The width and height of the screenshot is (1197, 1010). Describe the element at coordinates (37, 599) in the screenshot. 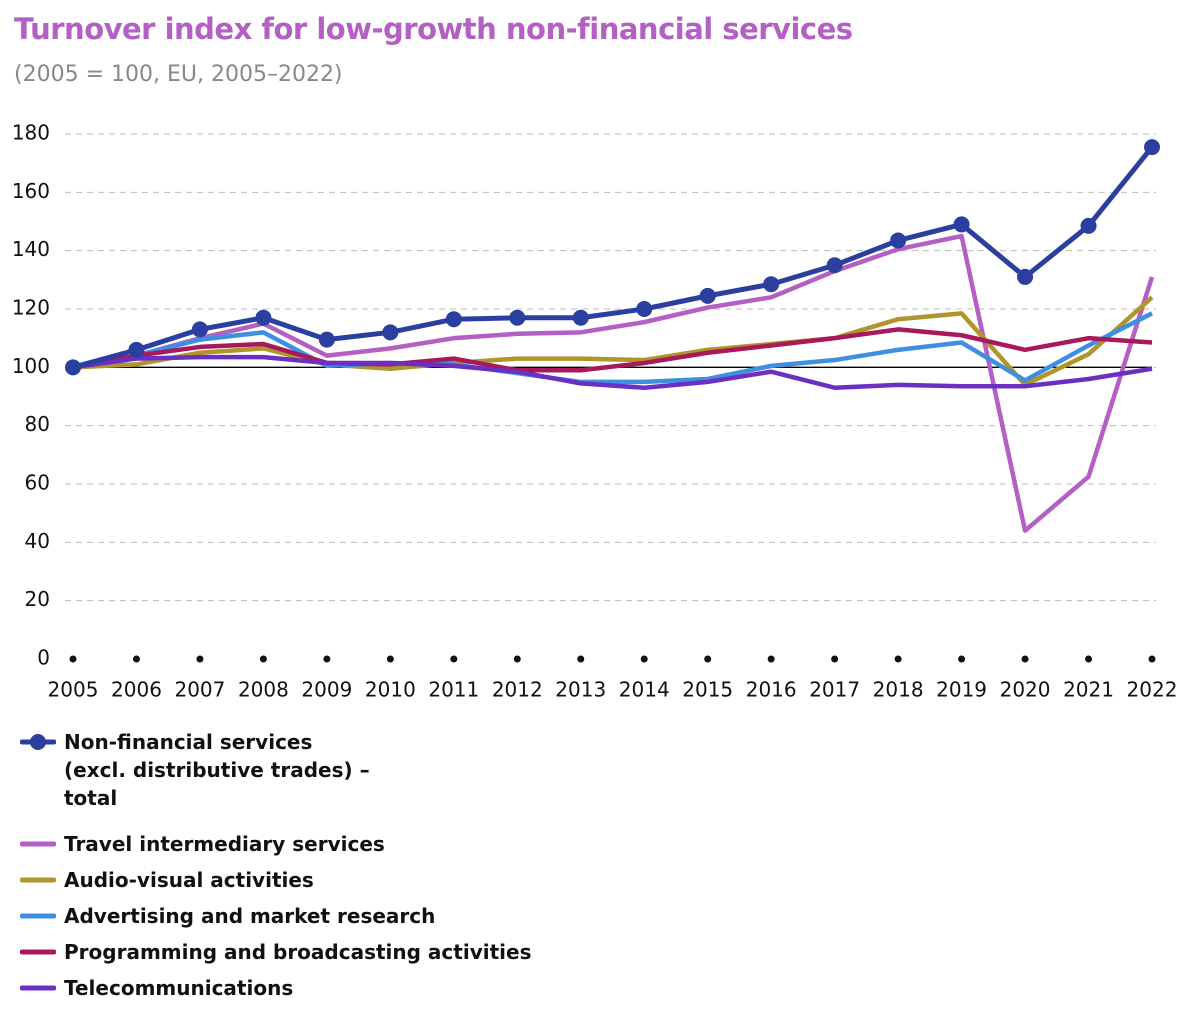

I see `y-tick-label: 20` at that location.